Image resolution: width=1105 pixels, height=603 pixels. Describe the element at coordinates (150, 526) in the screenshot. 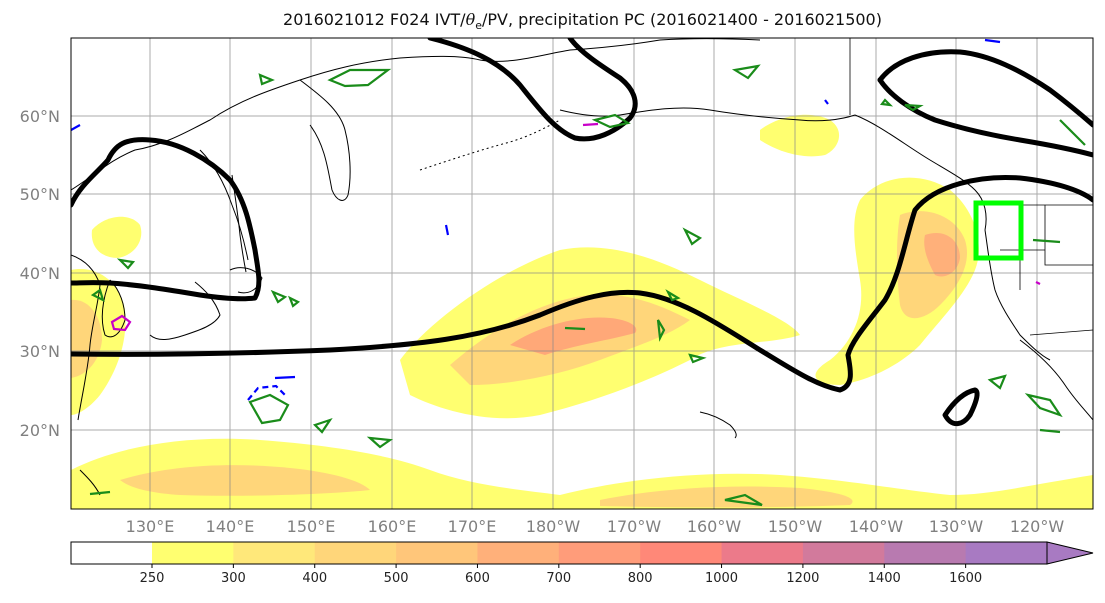

I see `lon-label-130e: 130°E` at that location.